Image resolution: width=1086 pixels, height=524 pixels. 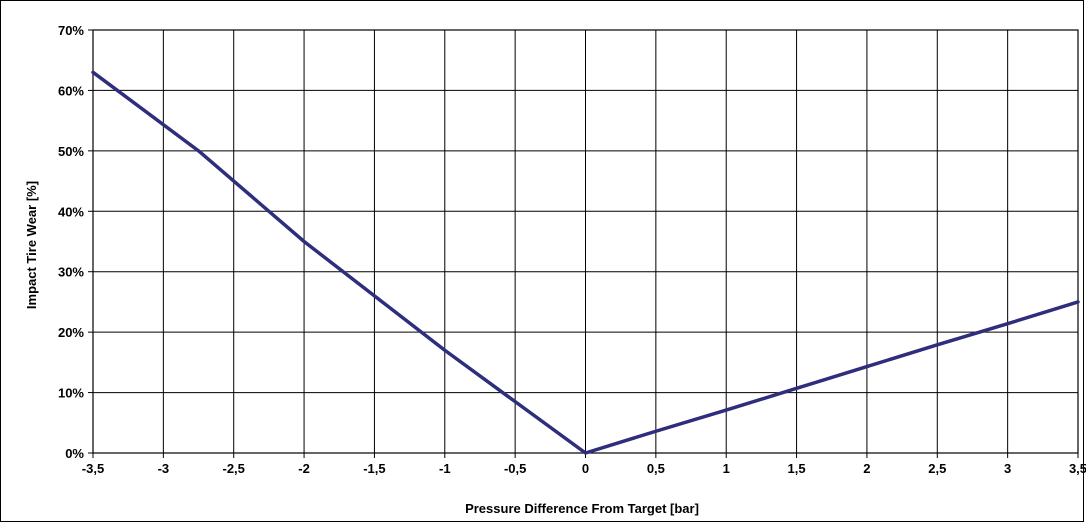 I want to click on y-tick-label: 10%, so click(x=71, y=393).